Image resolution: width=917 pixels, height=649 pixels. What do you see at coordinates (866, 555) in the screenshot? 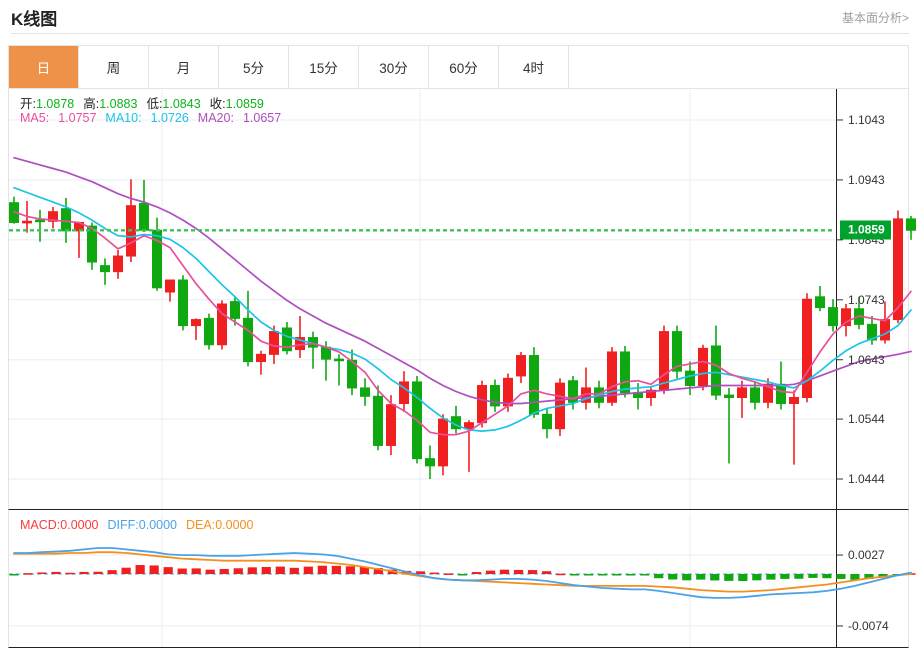
I see `macd-tick-label: 0.0027` at bounding box center [866, 555].